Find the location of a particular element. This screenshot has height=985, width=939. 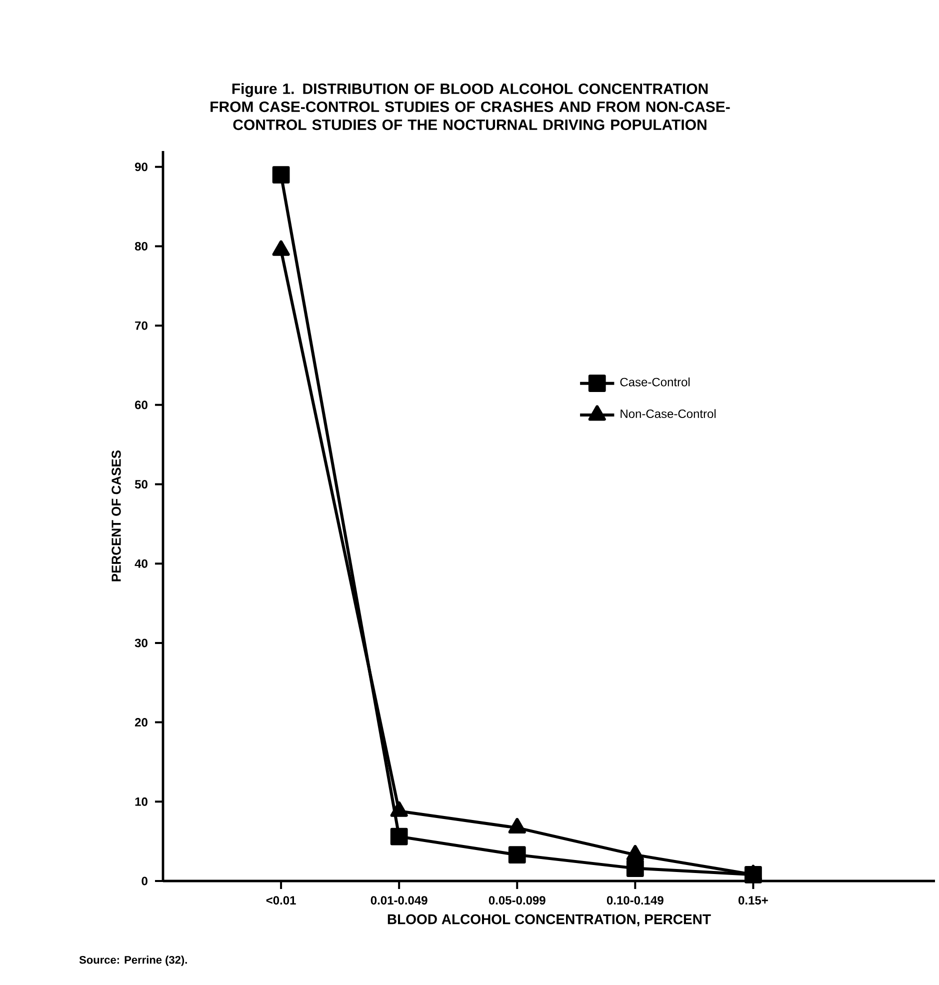

x-tick-label: 0.10-0.149 is located at coordinates (635, 900).